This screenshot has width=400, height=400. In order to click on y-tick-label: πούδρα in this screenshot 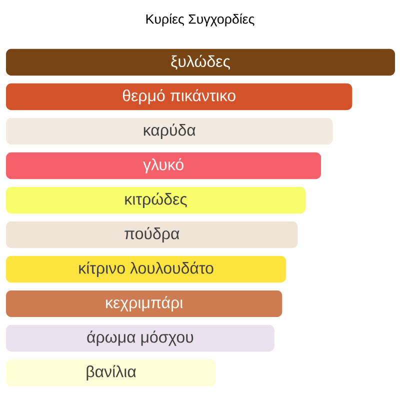, I will do `click(152, 234)`.